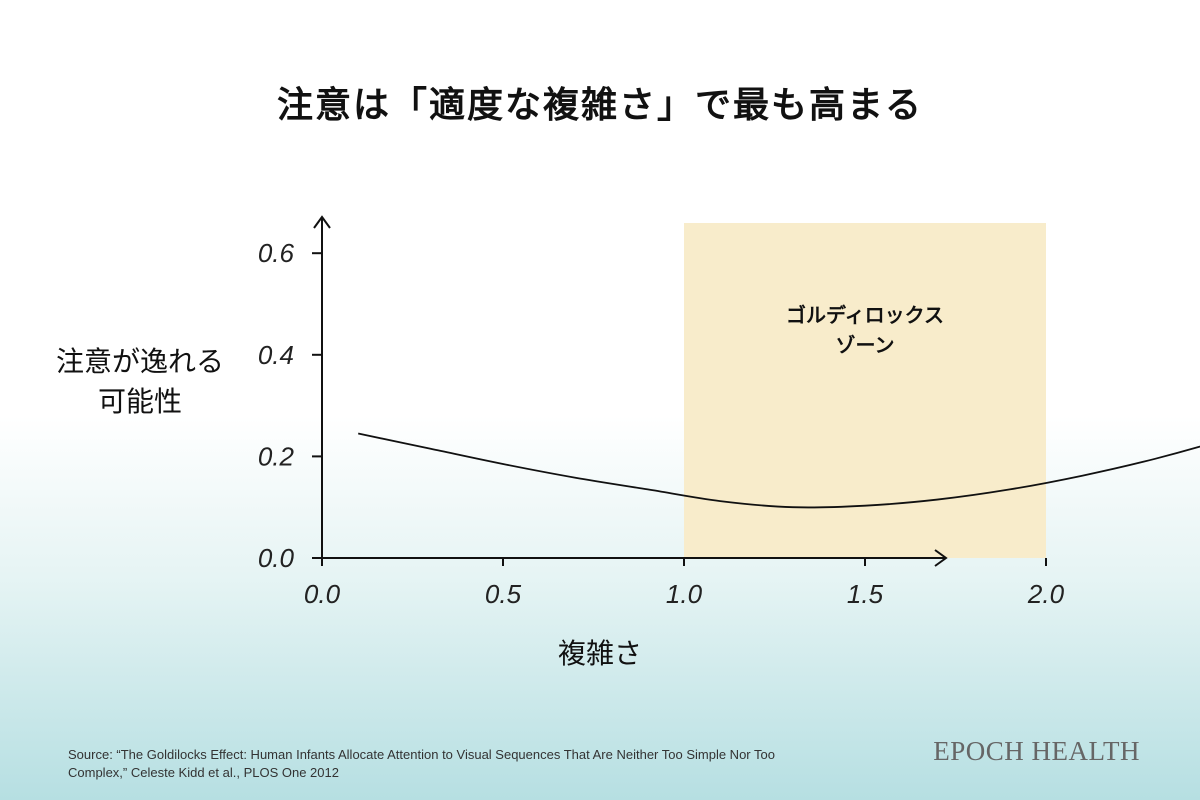  Describe the element at coordinates (276, 355) in the screenshot. I see `y-tick-label: 0.4` at that location.